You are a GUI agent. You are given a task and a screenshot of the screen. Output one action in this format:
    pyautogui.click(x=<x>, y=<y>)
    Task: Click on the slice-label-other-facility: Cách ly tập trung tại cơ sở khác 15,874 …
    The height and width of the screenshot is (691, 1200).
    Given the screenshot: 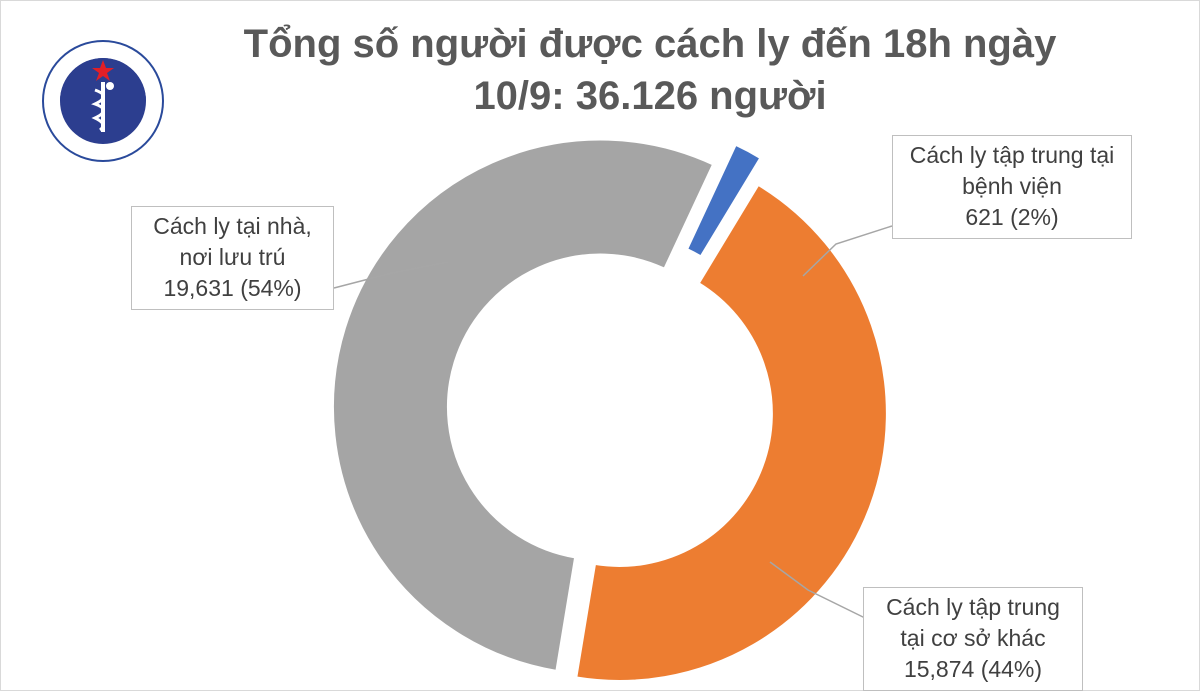 What is the action you would take?
    pyautogui.click(x=973, y=639)
    